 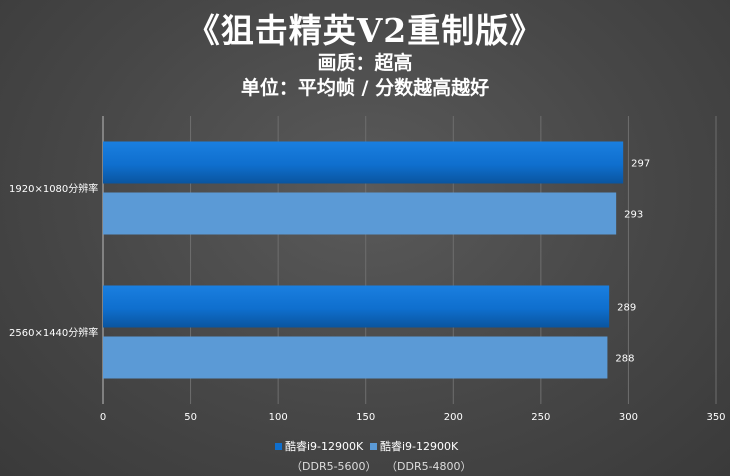 I want to click on chart-title: 《狙击精英V2重制版》, so click(x=365, y=30).